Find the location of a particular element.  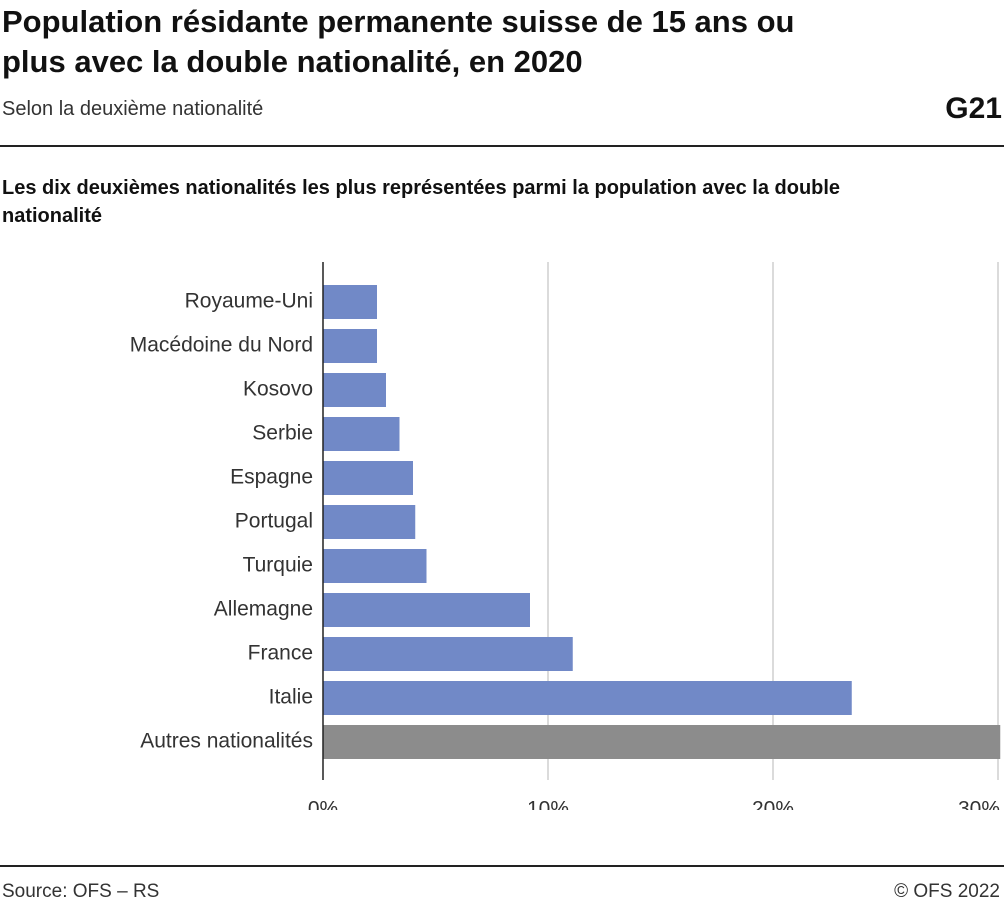

y-tick-label: Serbie is located at coordinates (282, 433).